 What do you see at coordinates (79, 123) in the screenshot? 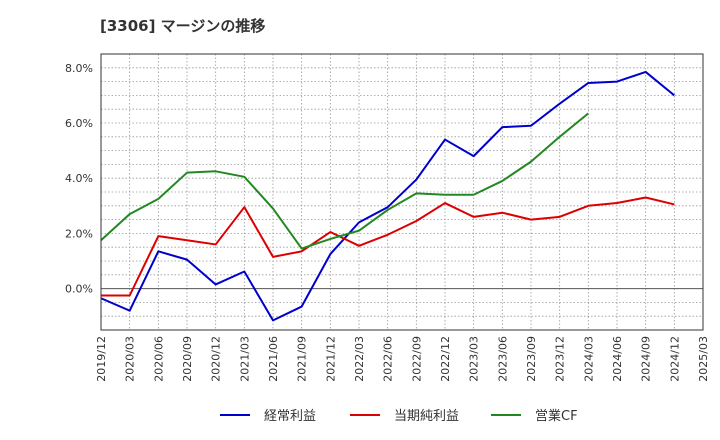
I see `y-tick-label: 6.0%` at bounding box center [79, 123].